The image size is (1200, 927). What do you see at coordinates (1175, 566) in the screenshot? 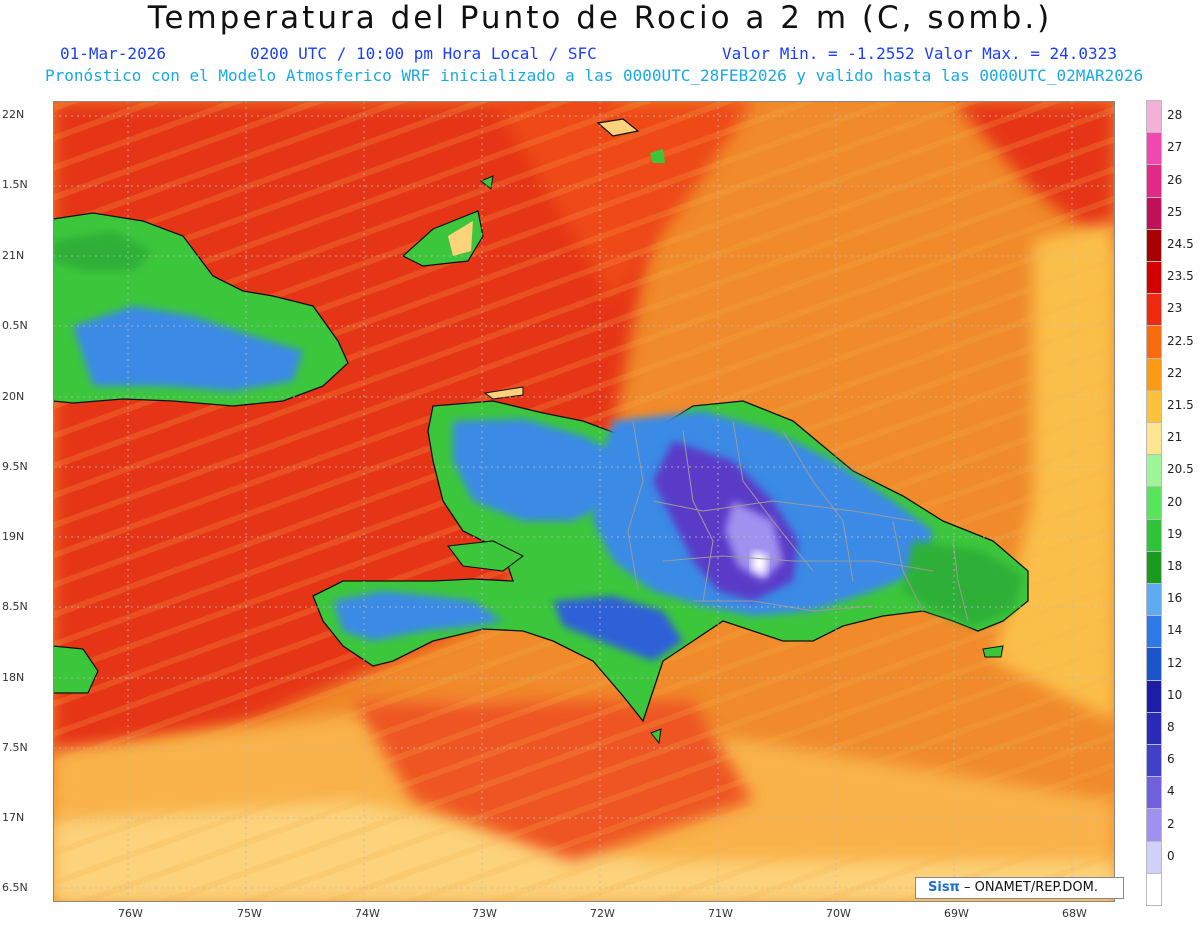
I see `colorbar-label: 18` at bounding box center [1175, 566].